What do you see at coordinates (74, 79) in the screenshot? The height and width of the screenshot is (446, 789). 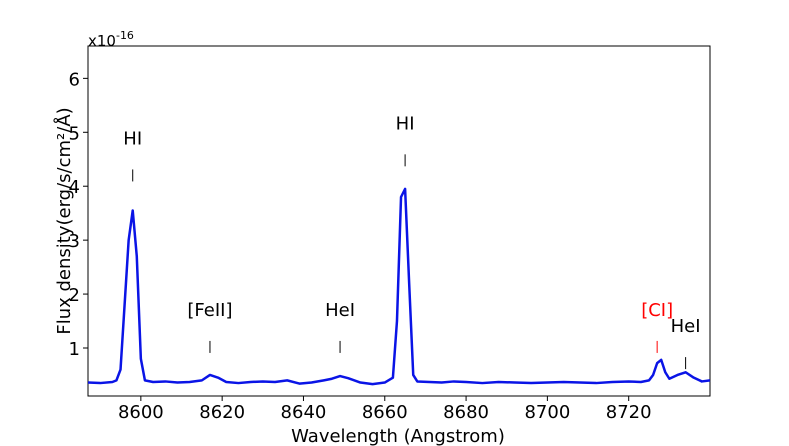 I see `y-tick-label: 6` at bounding box center [74, 79].